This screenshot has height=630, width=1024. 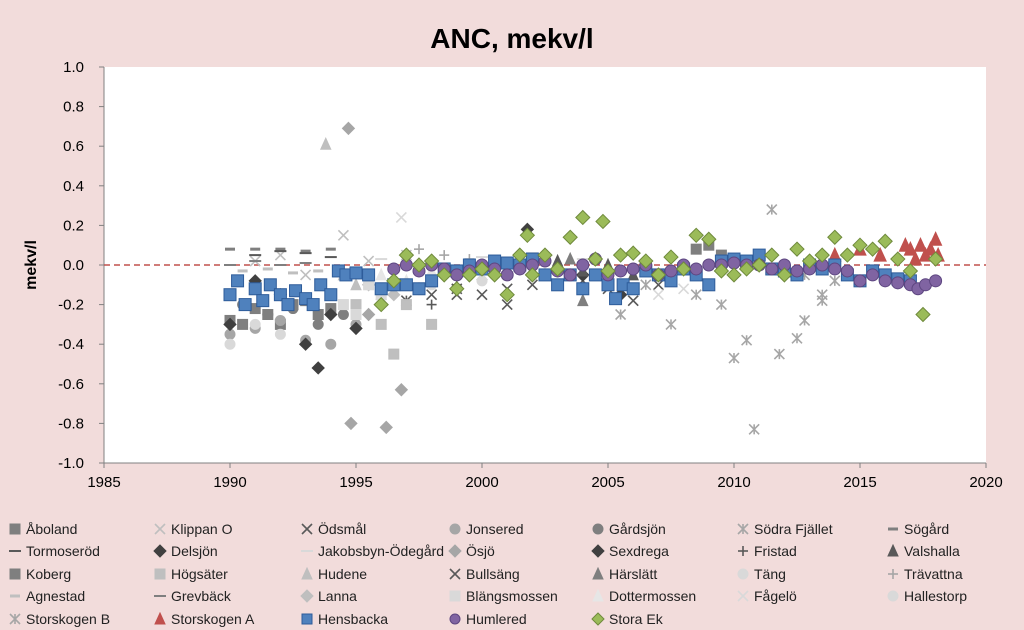 I want to click on legend-label: Koberg, so click(x=49, y=573).